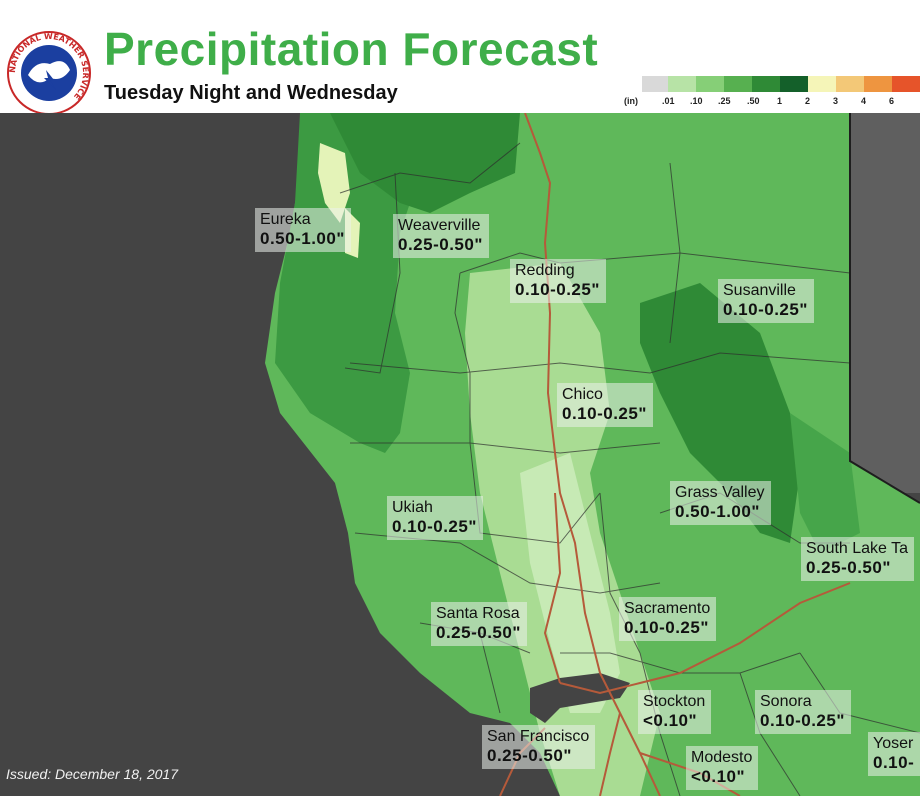  What do you see at coordinates (582, 394) in the screenshot?
I see `city-name: Chico` at bounding box center [582, 394].